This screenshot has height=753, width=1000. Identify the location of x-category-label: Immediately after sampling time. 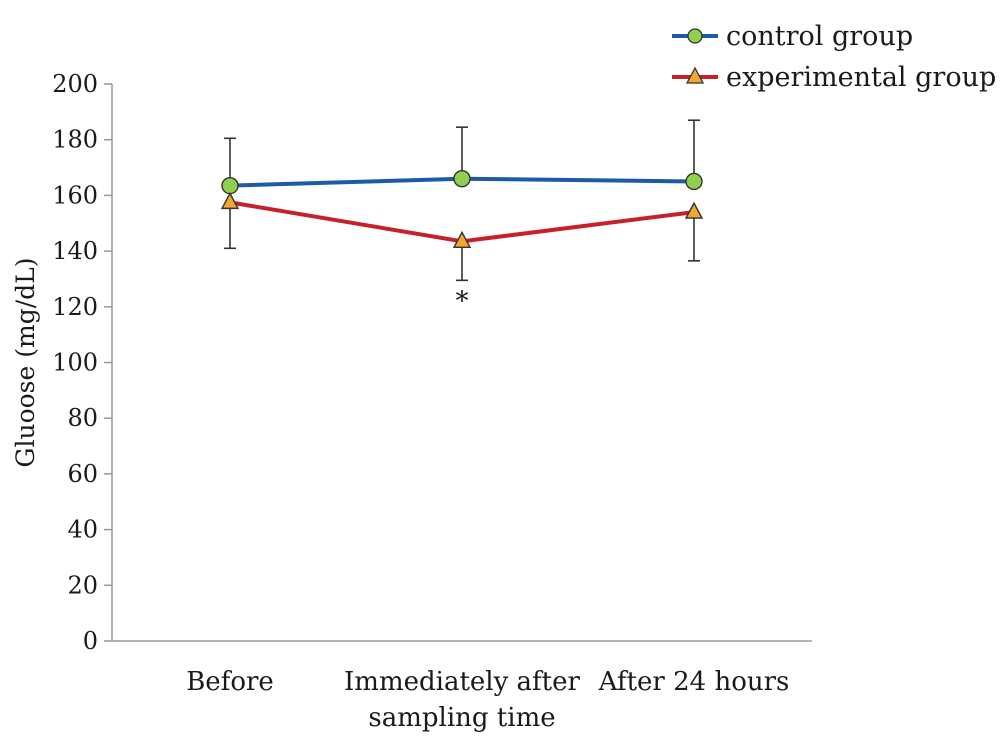
(462, 700).